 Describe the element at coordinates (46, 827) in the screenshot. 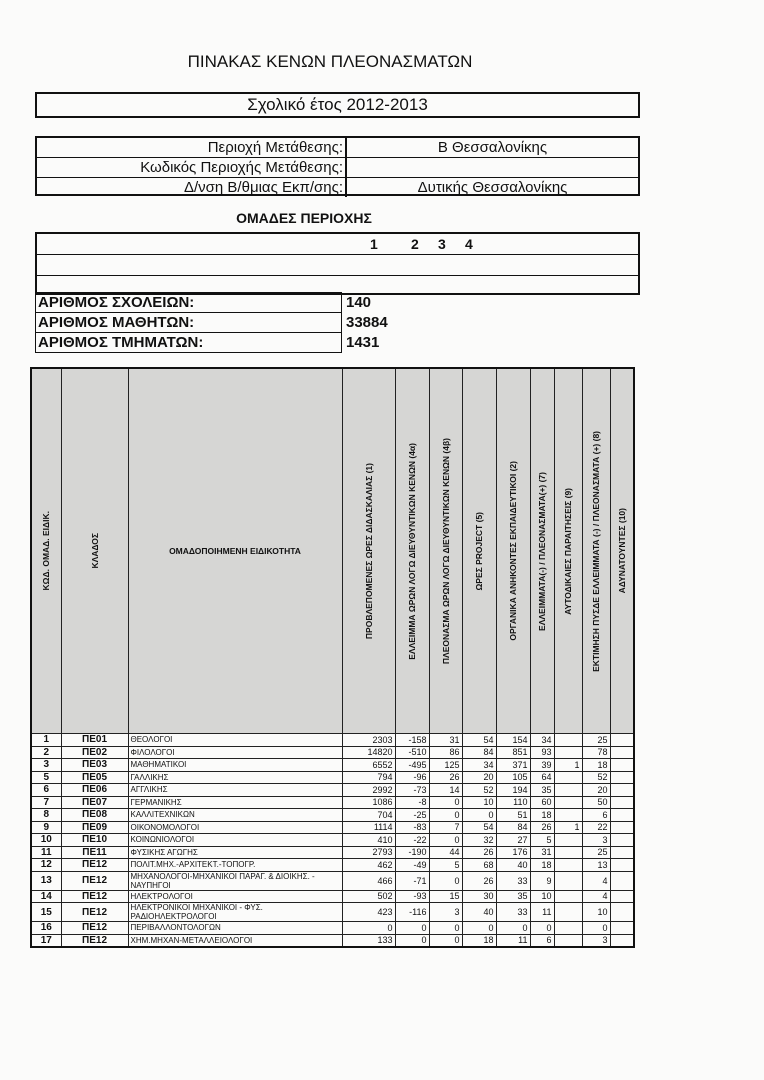

I see `code-cell: 9` at that location.